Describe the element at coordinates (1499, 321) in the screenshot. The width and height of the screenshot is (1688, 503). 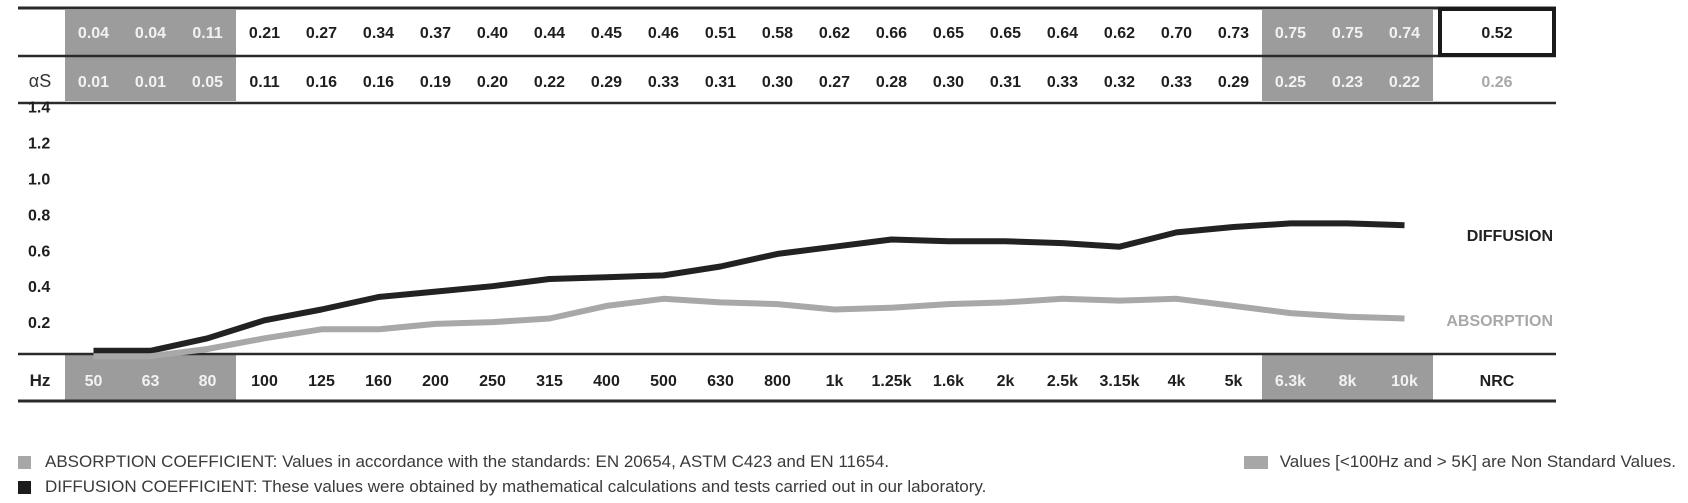
I see `absorption-series-label: ABSORPTION` at that location.